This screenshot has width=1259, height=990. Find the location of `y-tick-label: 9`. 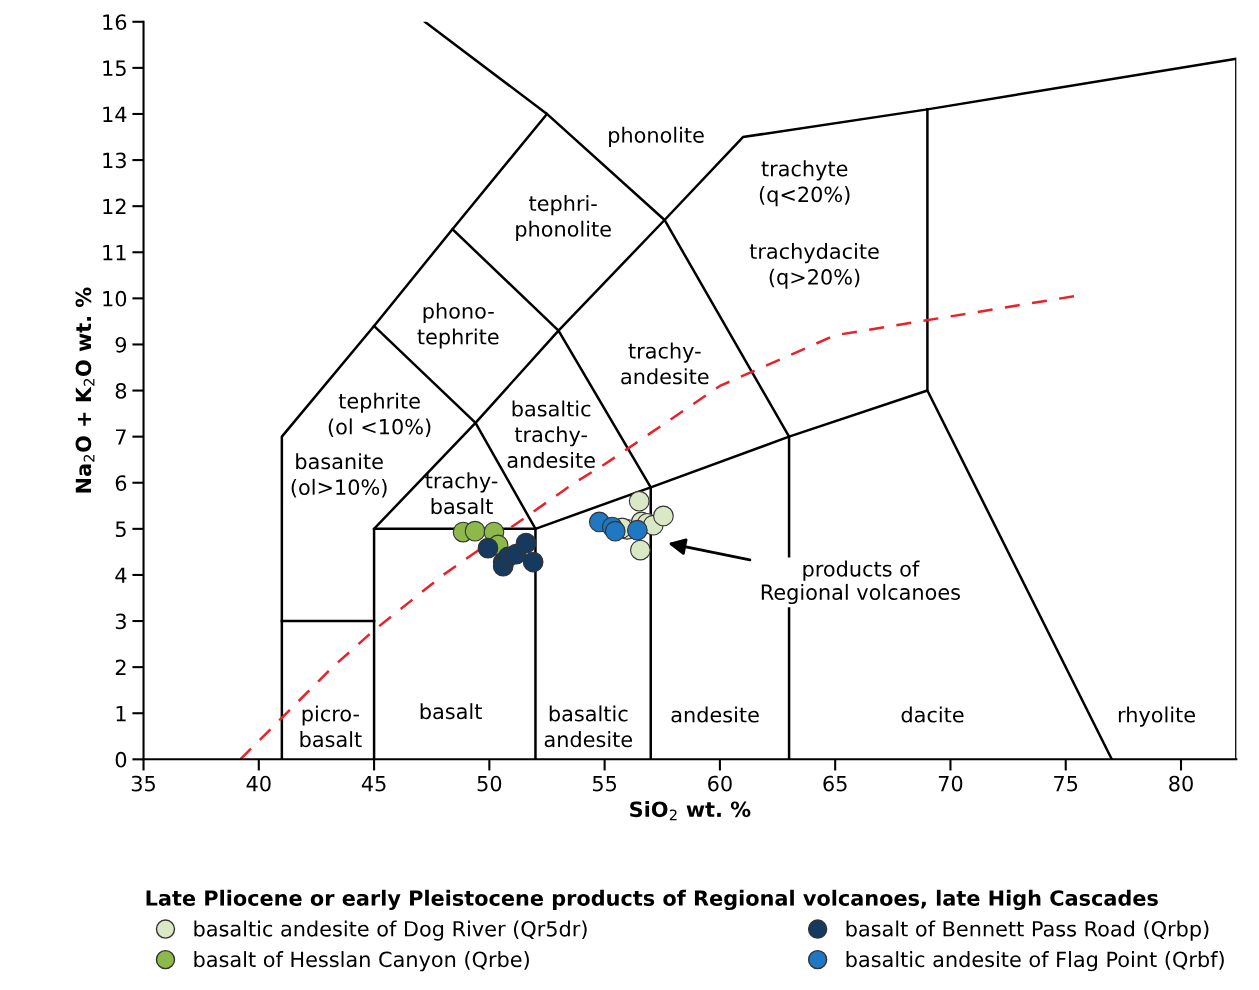

y-tick-label: 9 is located at coordinates (121, 344).